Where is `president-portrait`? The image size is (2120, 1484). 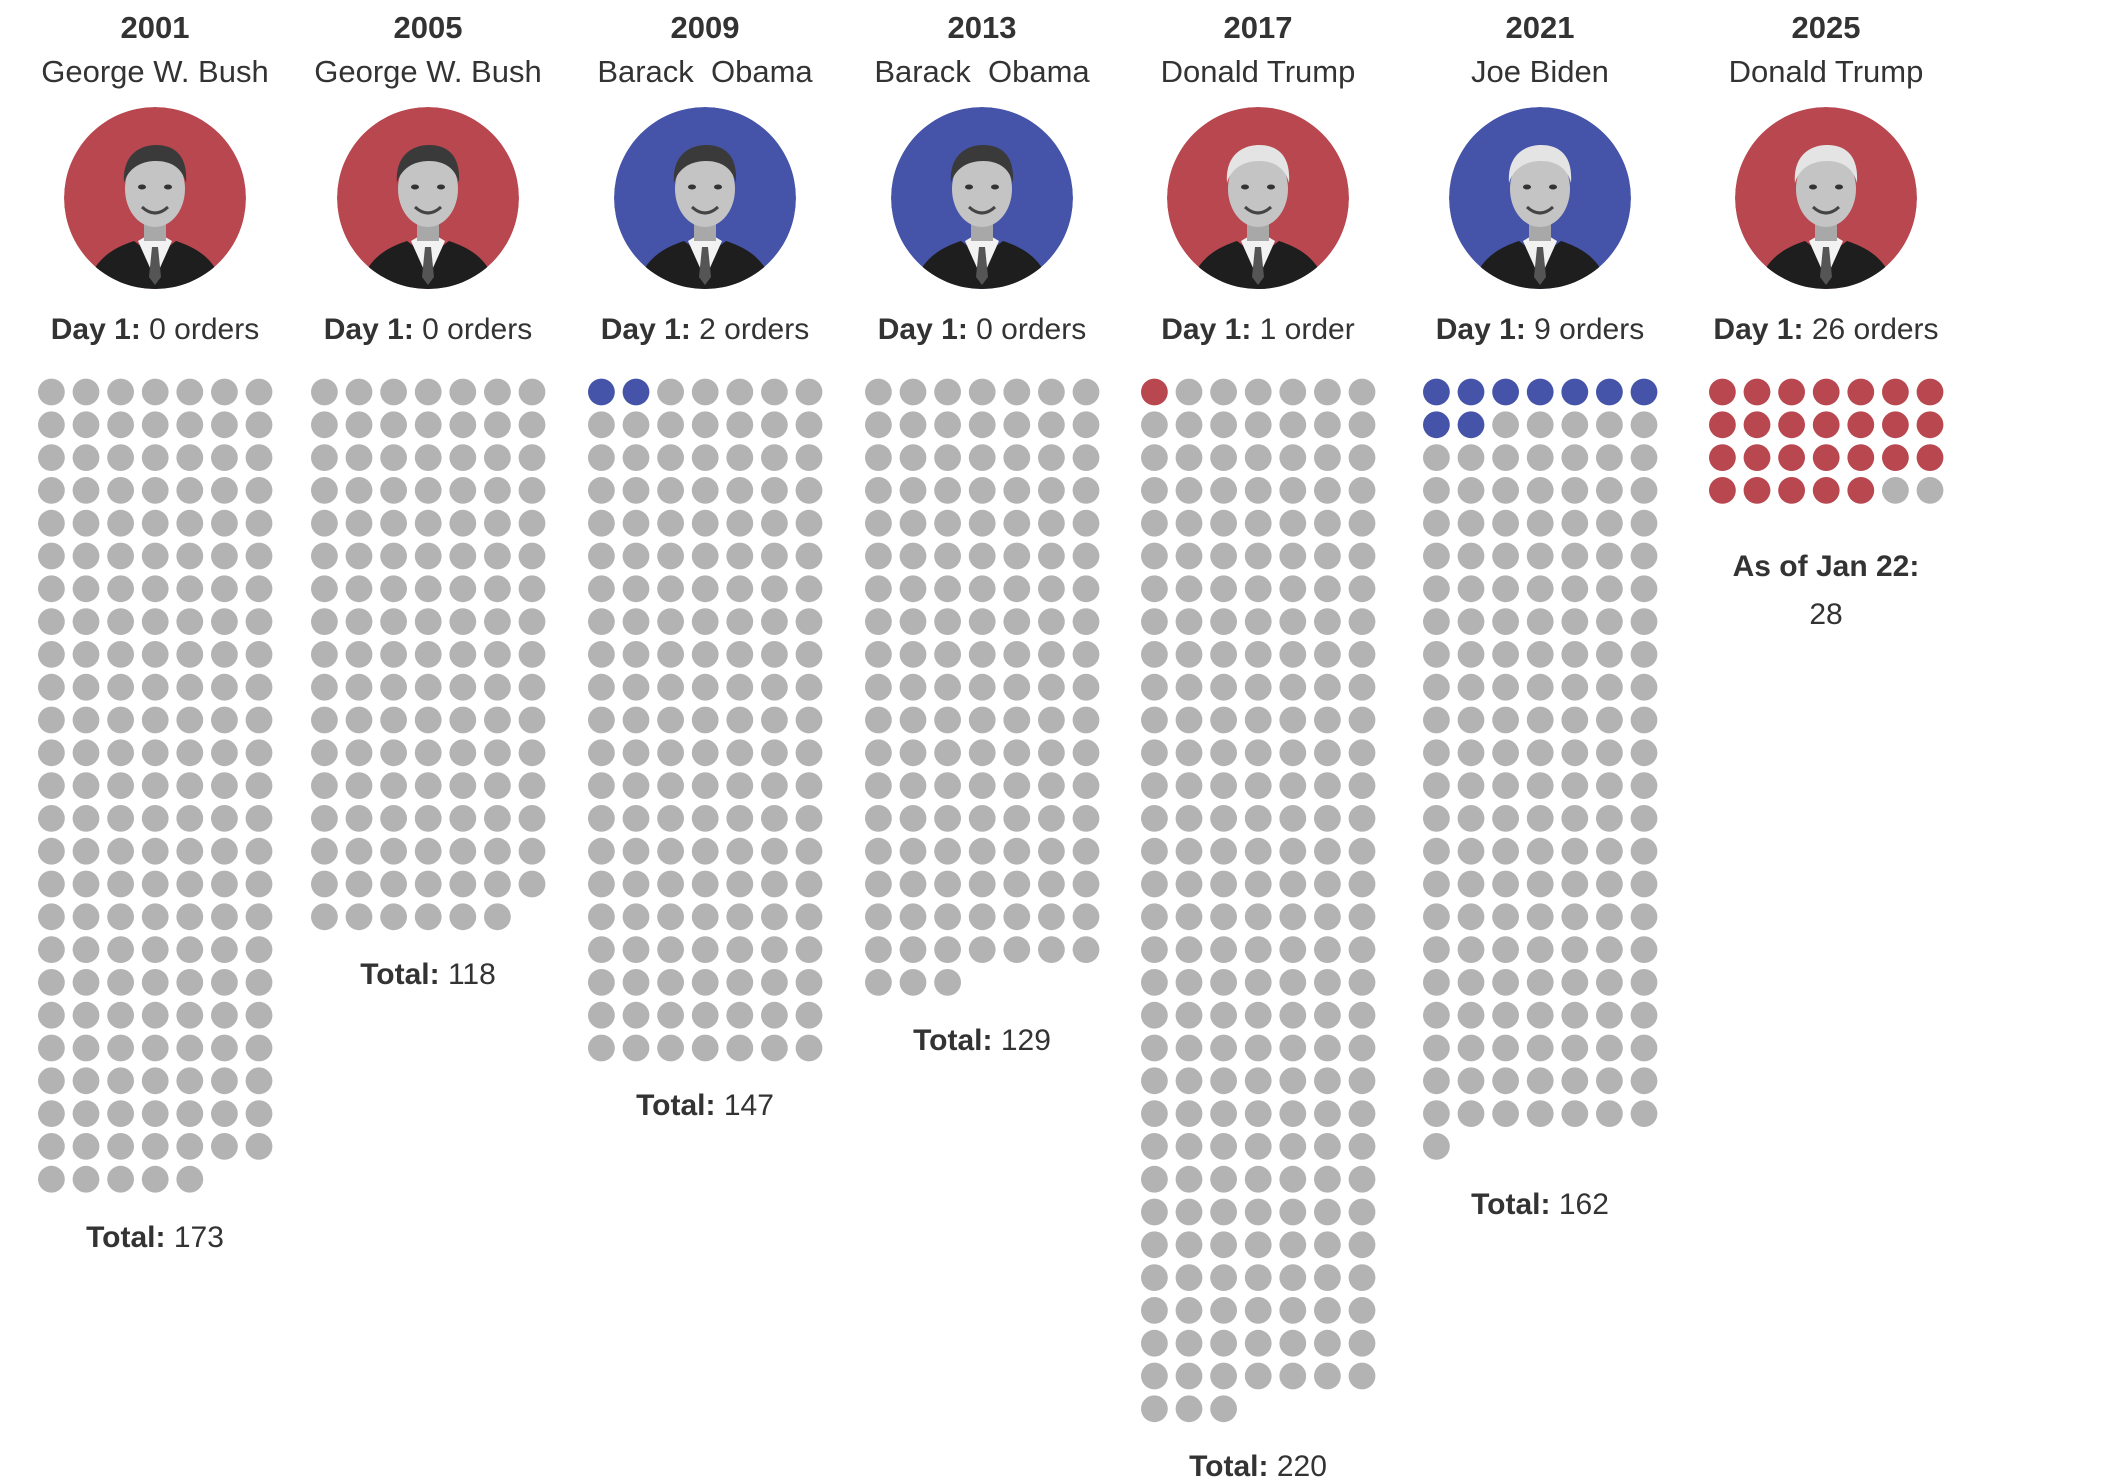
president-portrait is located at coordinates (428, 198).